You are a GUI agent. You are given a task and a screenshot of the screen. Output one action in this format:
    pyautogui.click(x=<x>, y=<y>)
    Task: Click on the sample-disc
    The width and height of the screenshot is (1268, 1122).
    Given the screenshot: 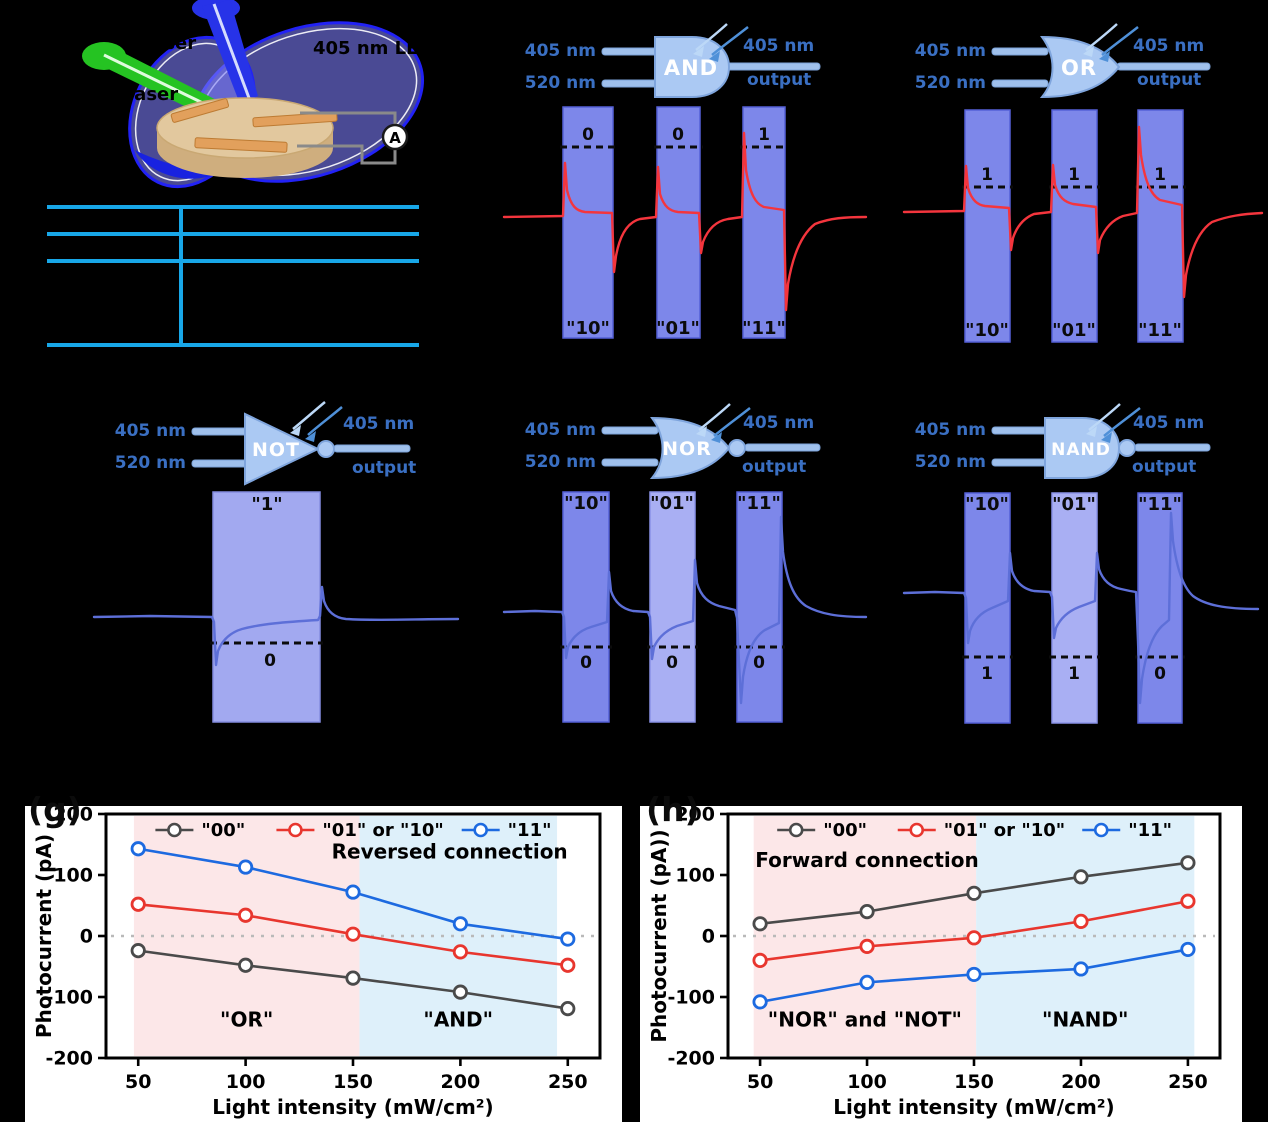 What is the action you would take?
    pyautogui.click(x=247, y=137)
    